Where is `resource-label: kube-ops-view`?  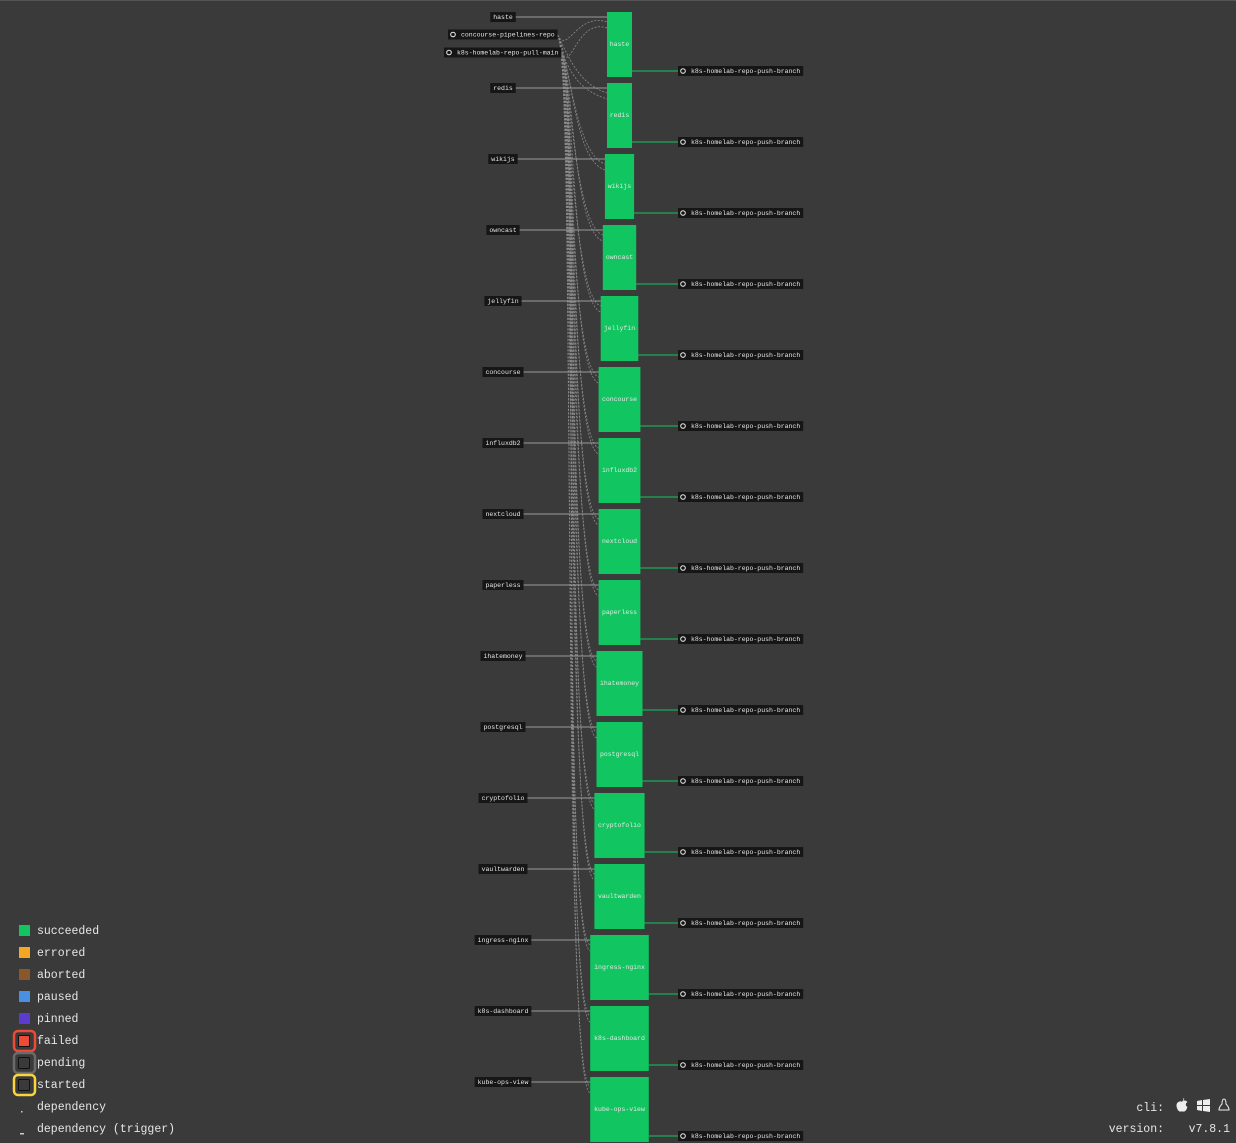 resource-label: kube-ops-view is located at coordinates (503, 1082).